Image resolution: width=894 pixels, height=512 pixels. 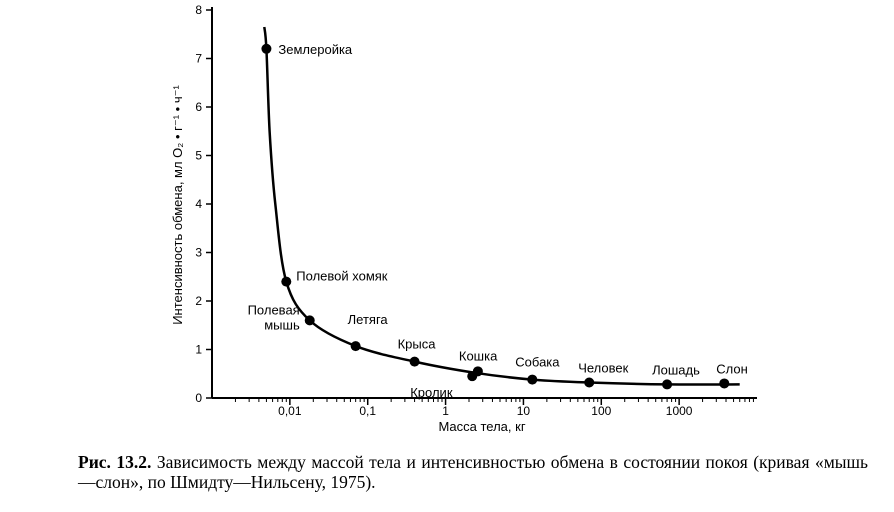 I want to click on y-tick-label: 8, so click(x=198, y=10).